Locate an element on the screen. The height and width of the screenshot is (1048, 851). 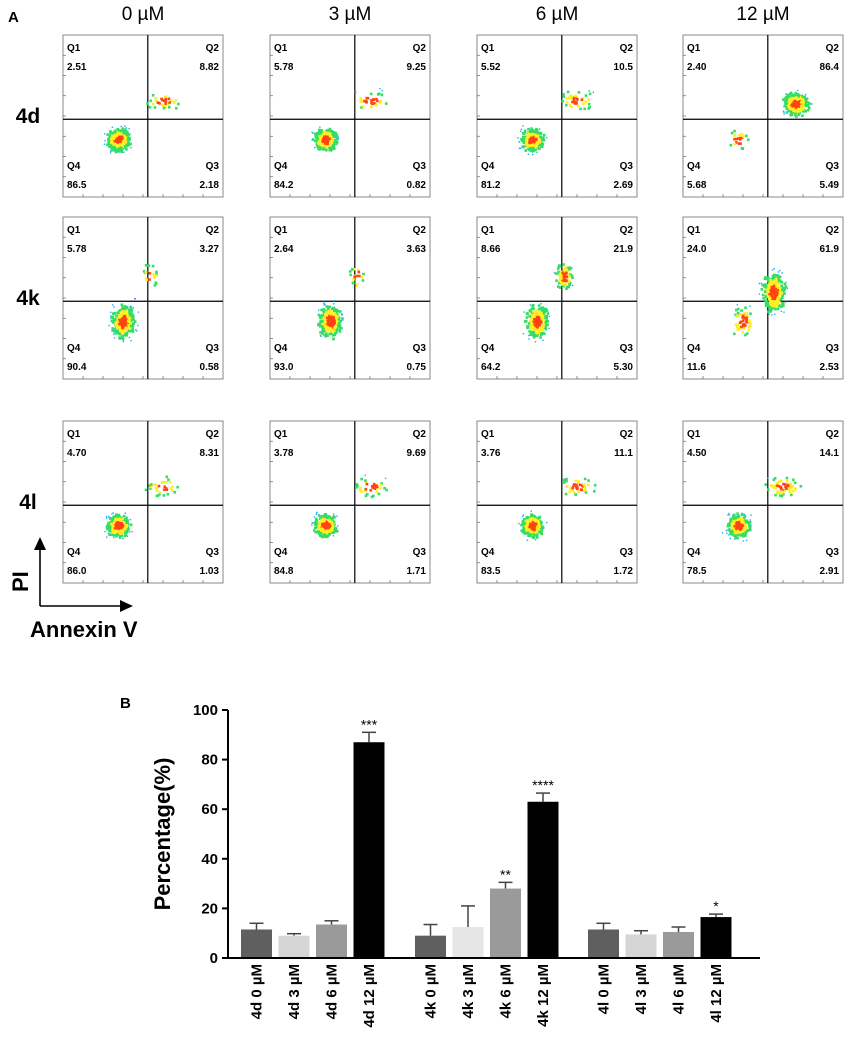
q4-value: 86.0 is located at coordinates (77, 571).